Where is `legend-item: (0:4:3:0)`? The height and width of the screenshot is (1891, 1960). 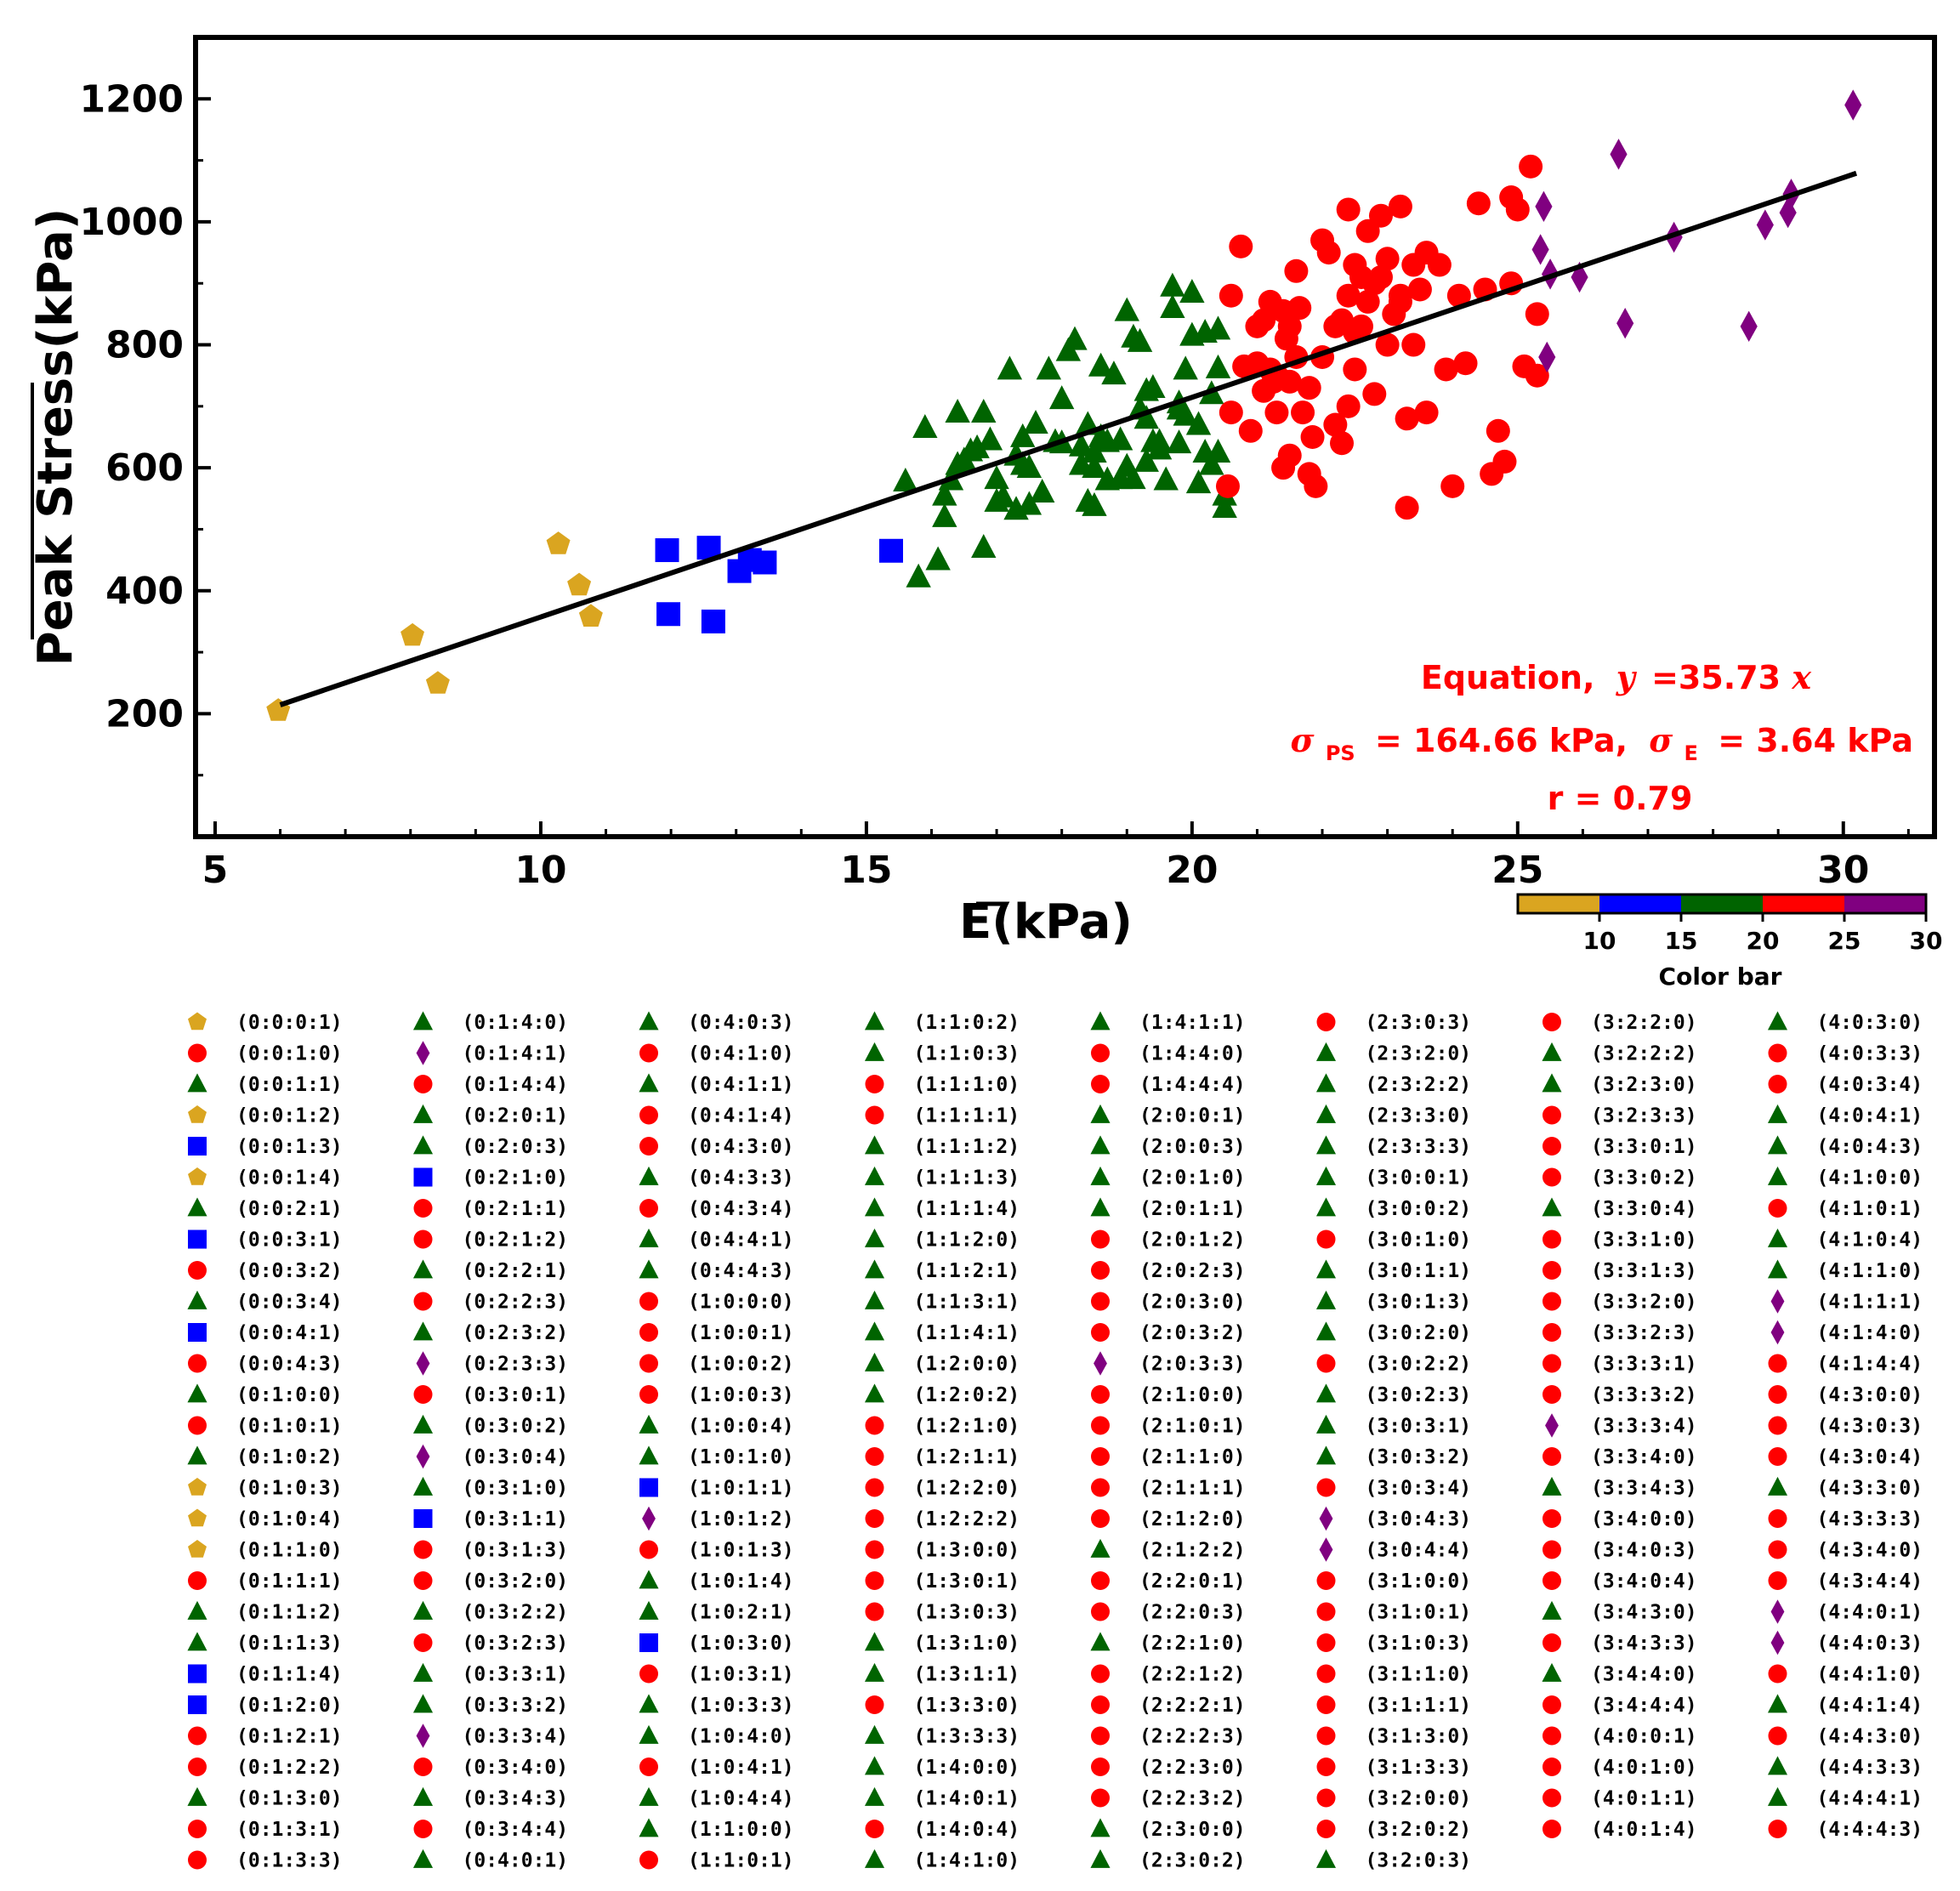 legend-item: (0:4:3:0) is located at coordinates (716, 1147).